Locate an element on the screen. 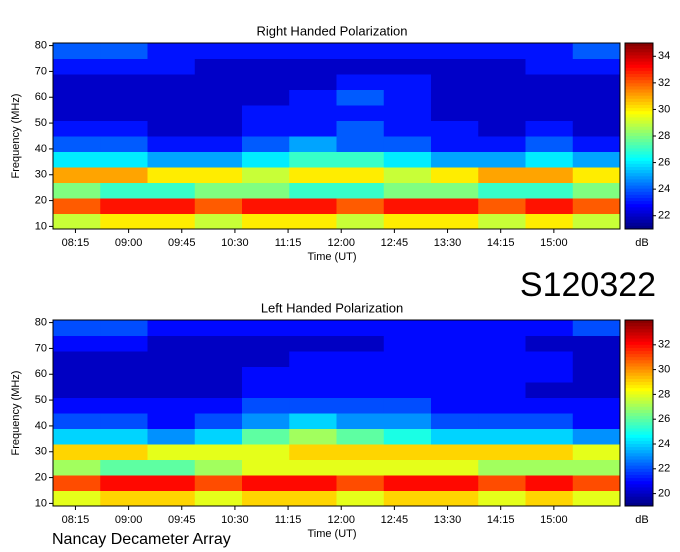  x-tick-label: 09:45 is located at coordinates (182, 520).